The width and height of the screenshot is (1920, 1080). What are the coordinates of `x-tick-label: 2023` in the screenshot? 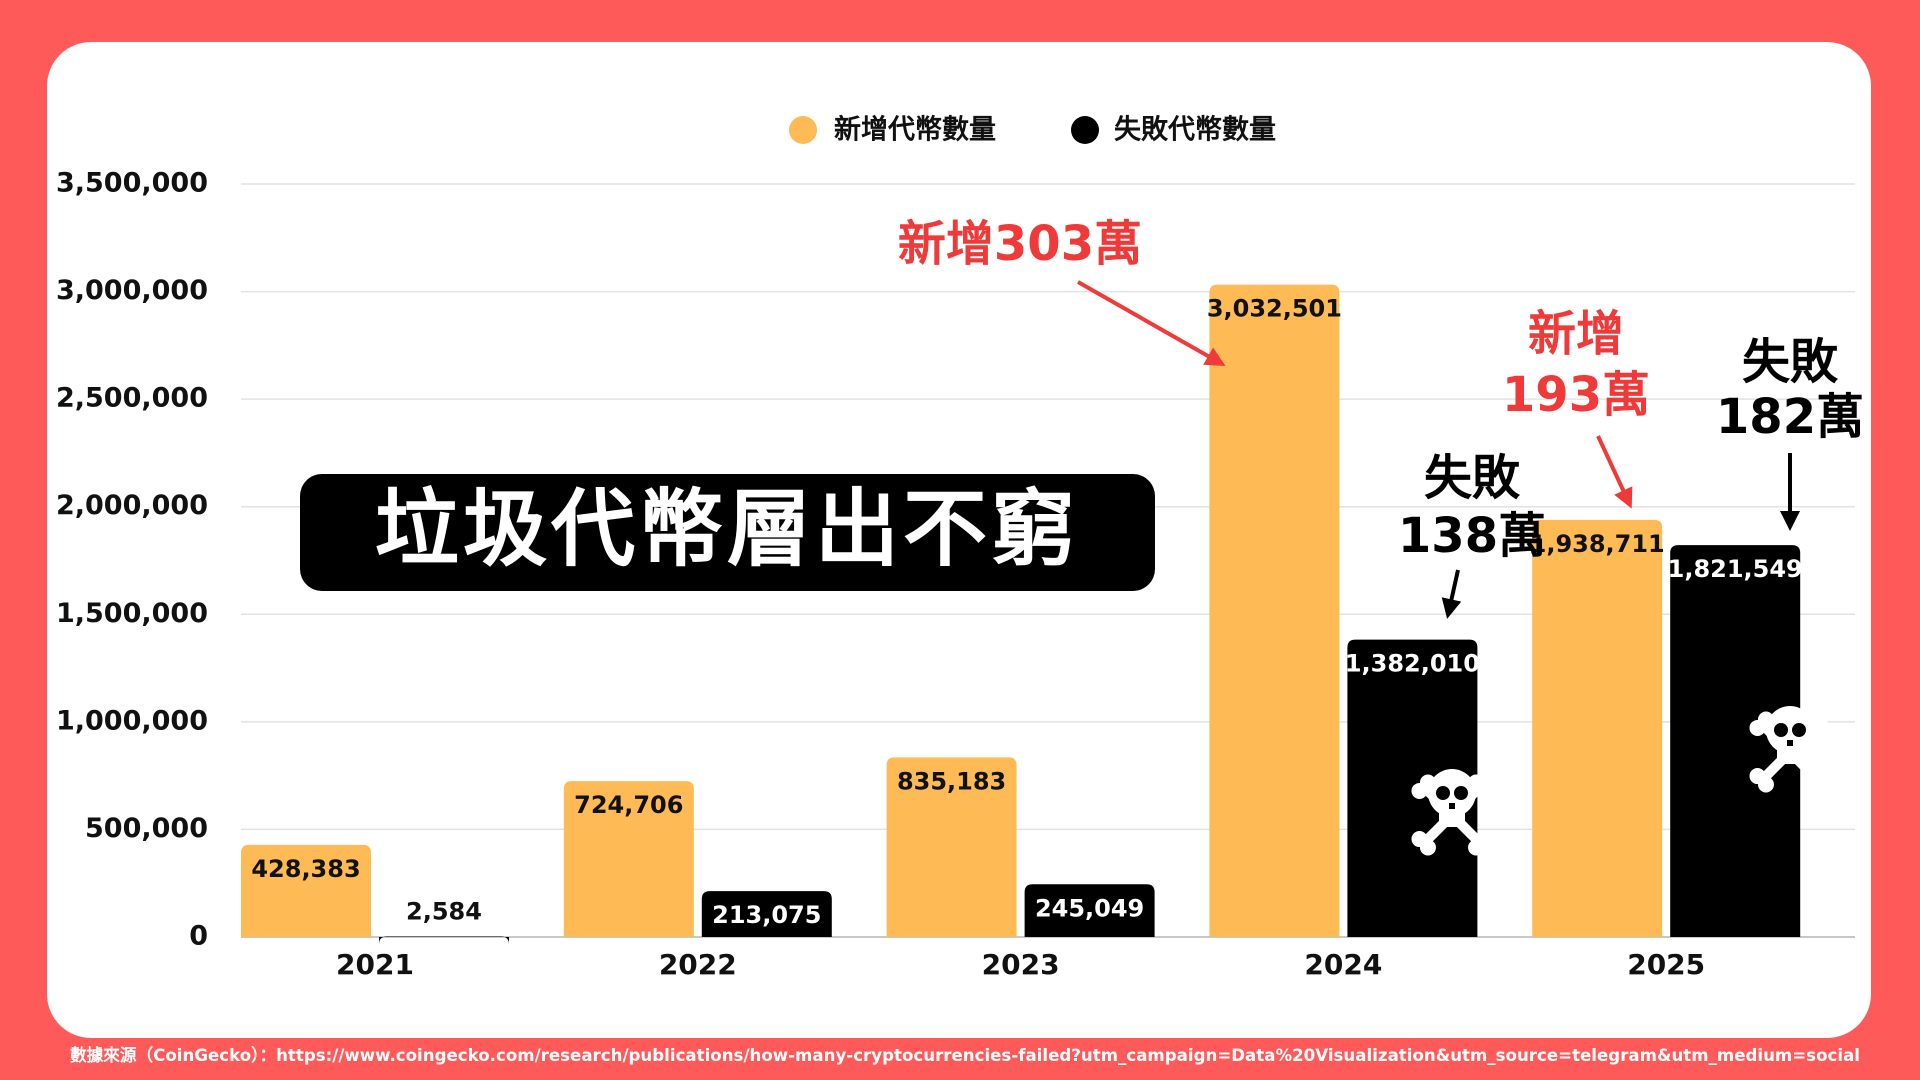 It's located at (1021, 964).